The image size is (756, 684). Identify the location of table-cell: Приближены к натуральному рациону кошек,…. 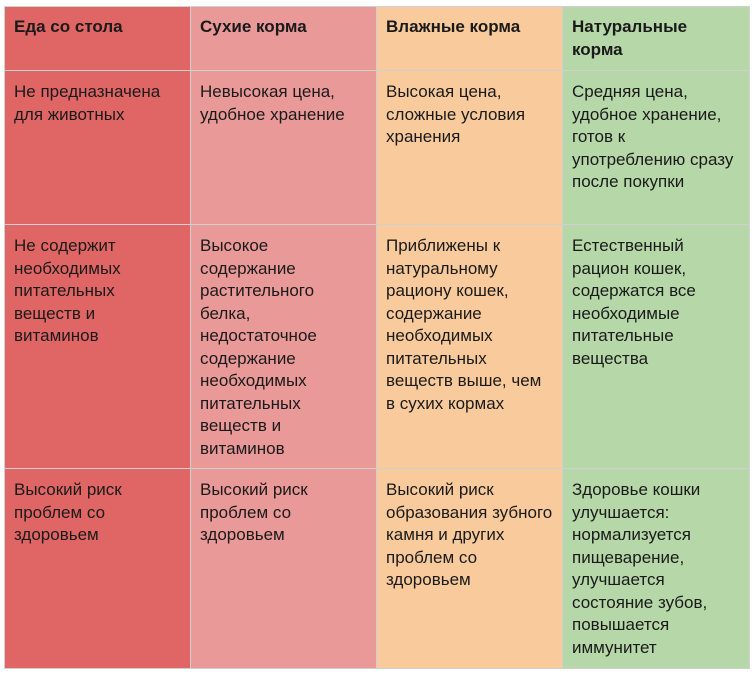
(469, 346).